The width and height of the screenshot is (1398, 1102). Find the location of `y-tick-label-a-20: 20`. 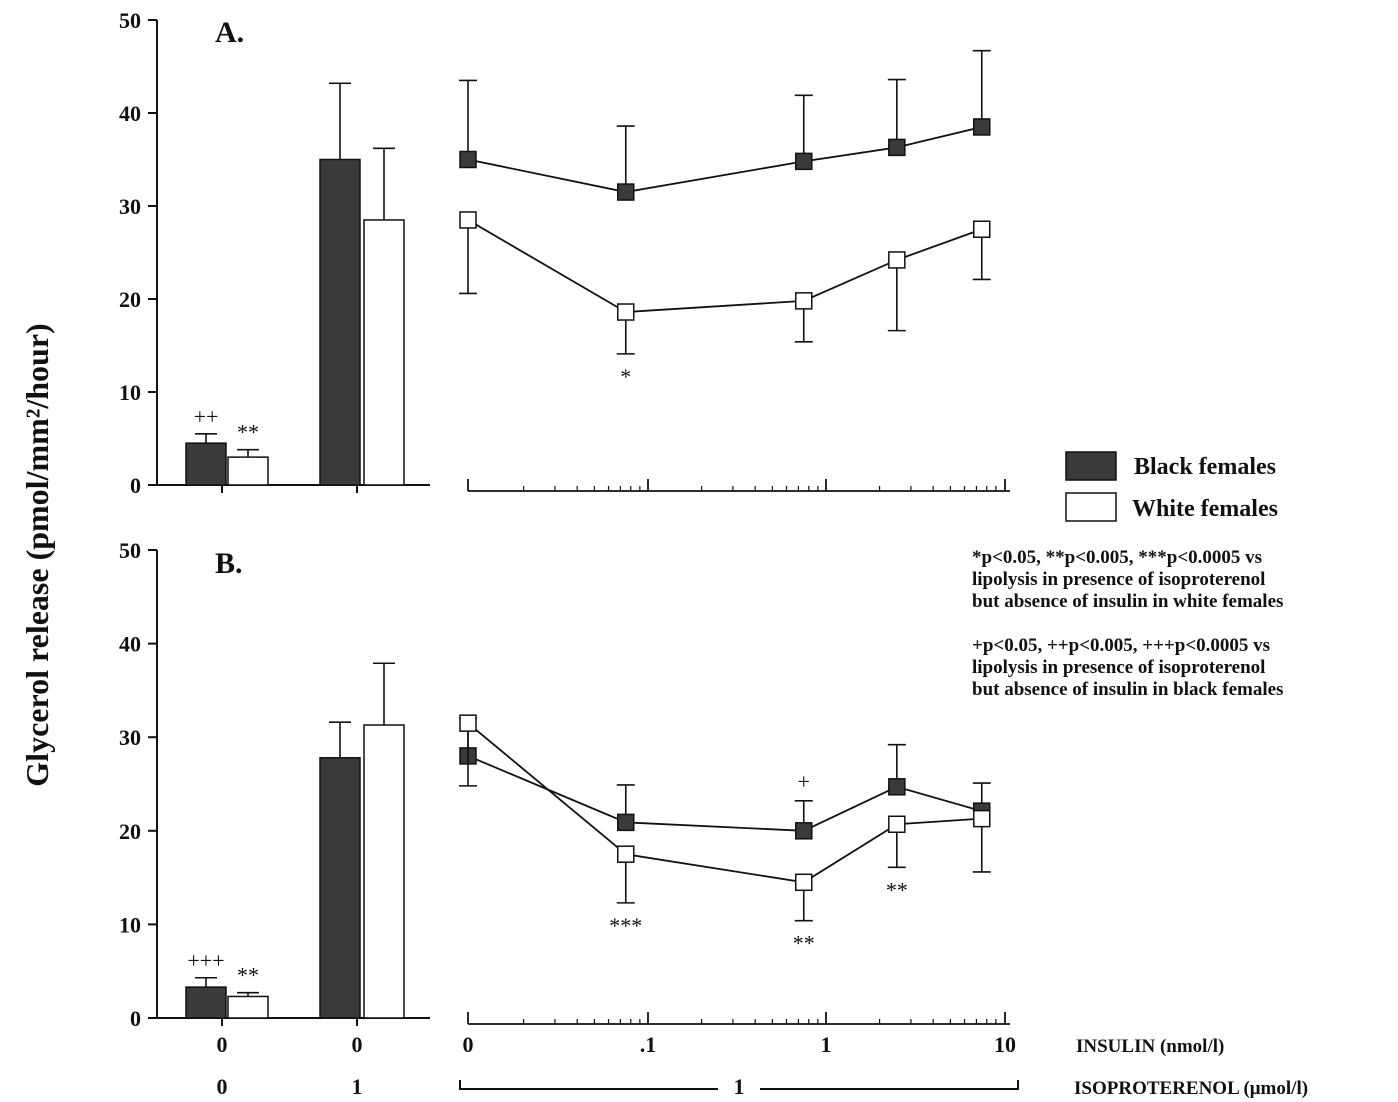

y-tick-label-a-20: 20 is located at coordinates (130, 299).